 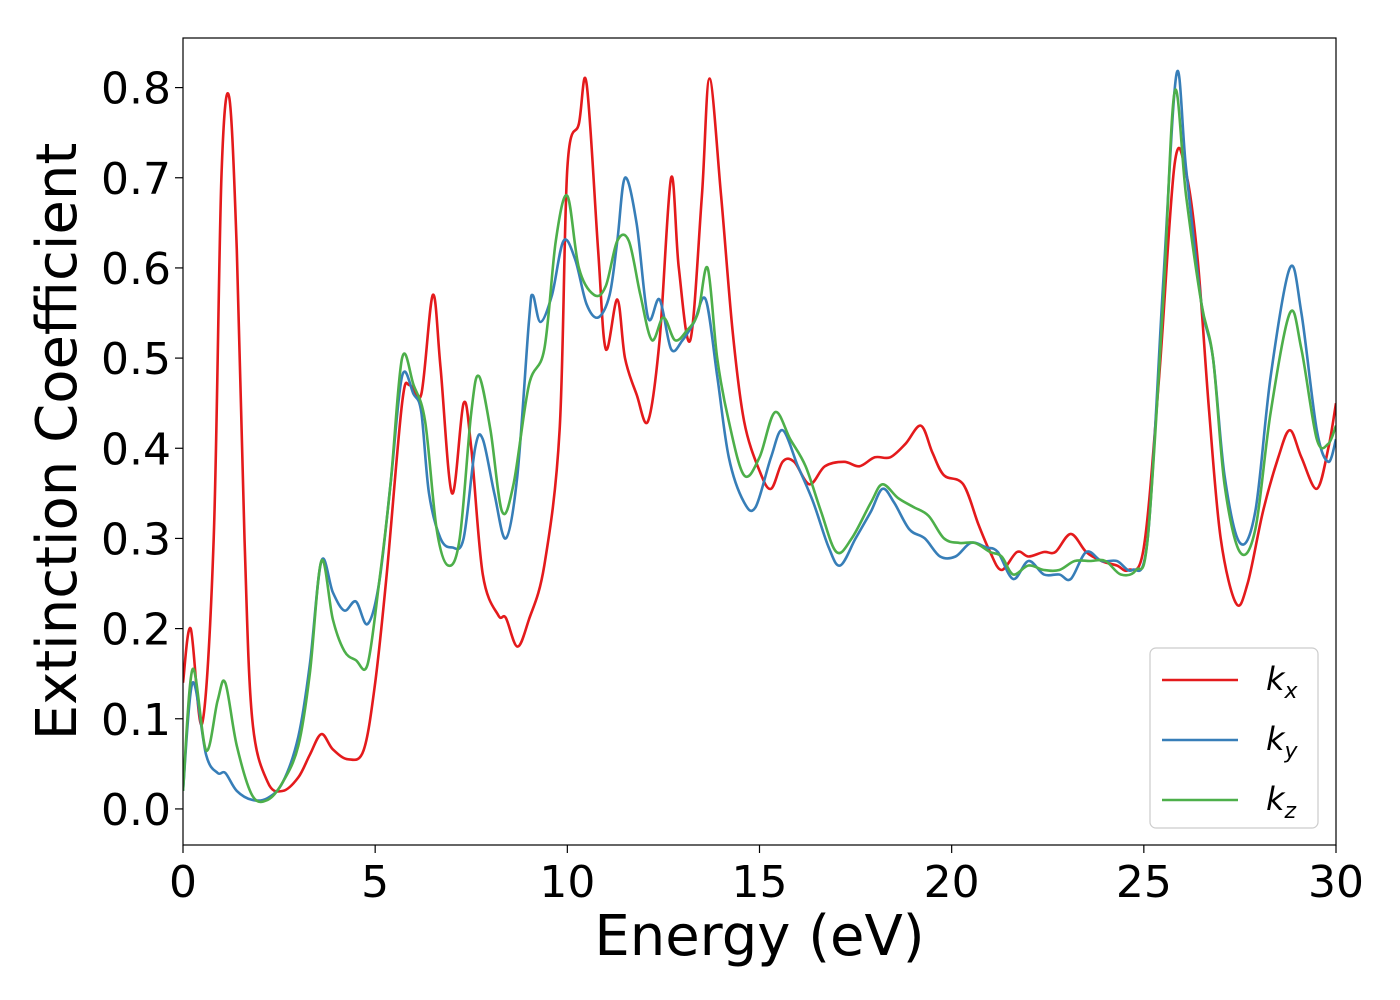 What do you see at coordinates (1144, 882) in the screenshot?
I see `x-tick-label: 25` at bounding box center [1144, 882].